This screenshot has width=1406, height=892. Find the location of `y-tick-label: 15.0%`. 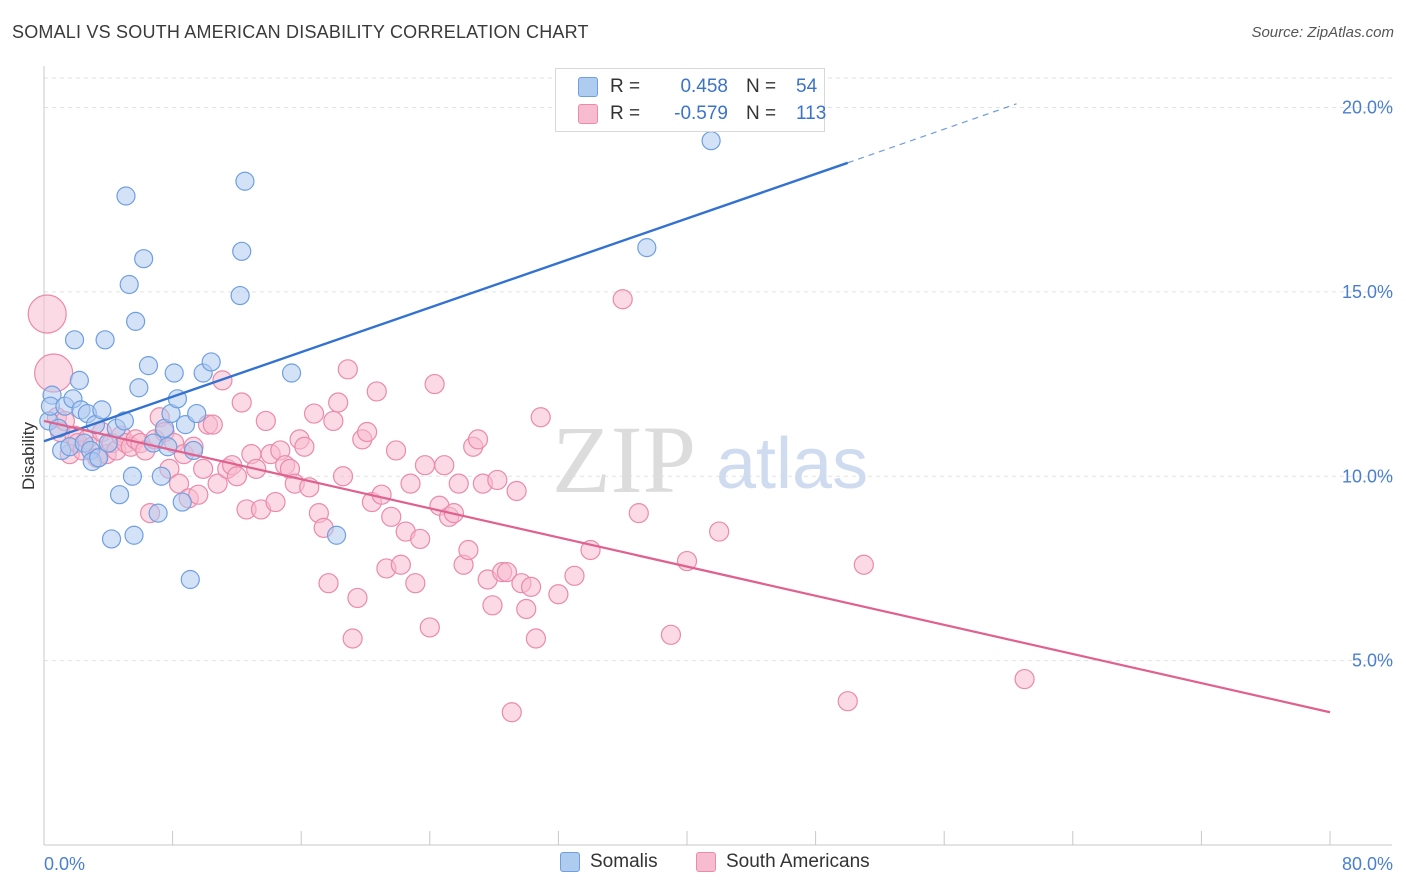

y-tick-label: 15.0% is located at coordinates (1367, 292).